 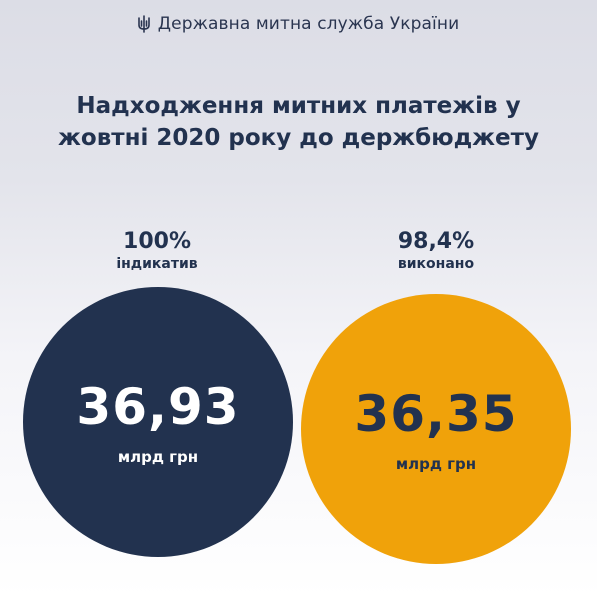 What do you see at coordinates (436, 464) in the screenshot?
I see `completed-unit: млрд грн` at bounding box center [436, 464].